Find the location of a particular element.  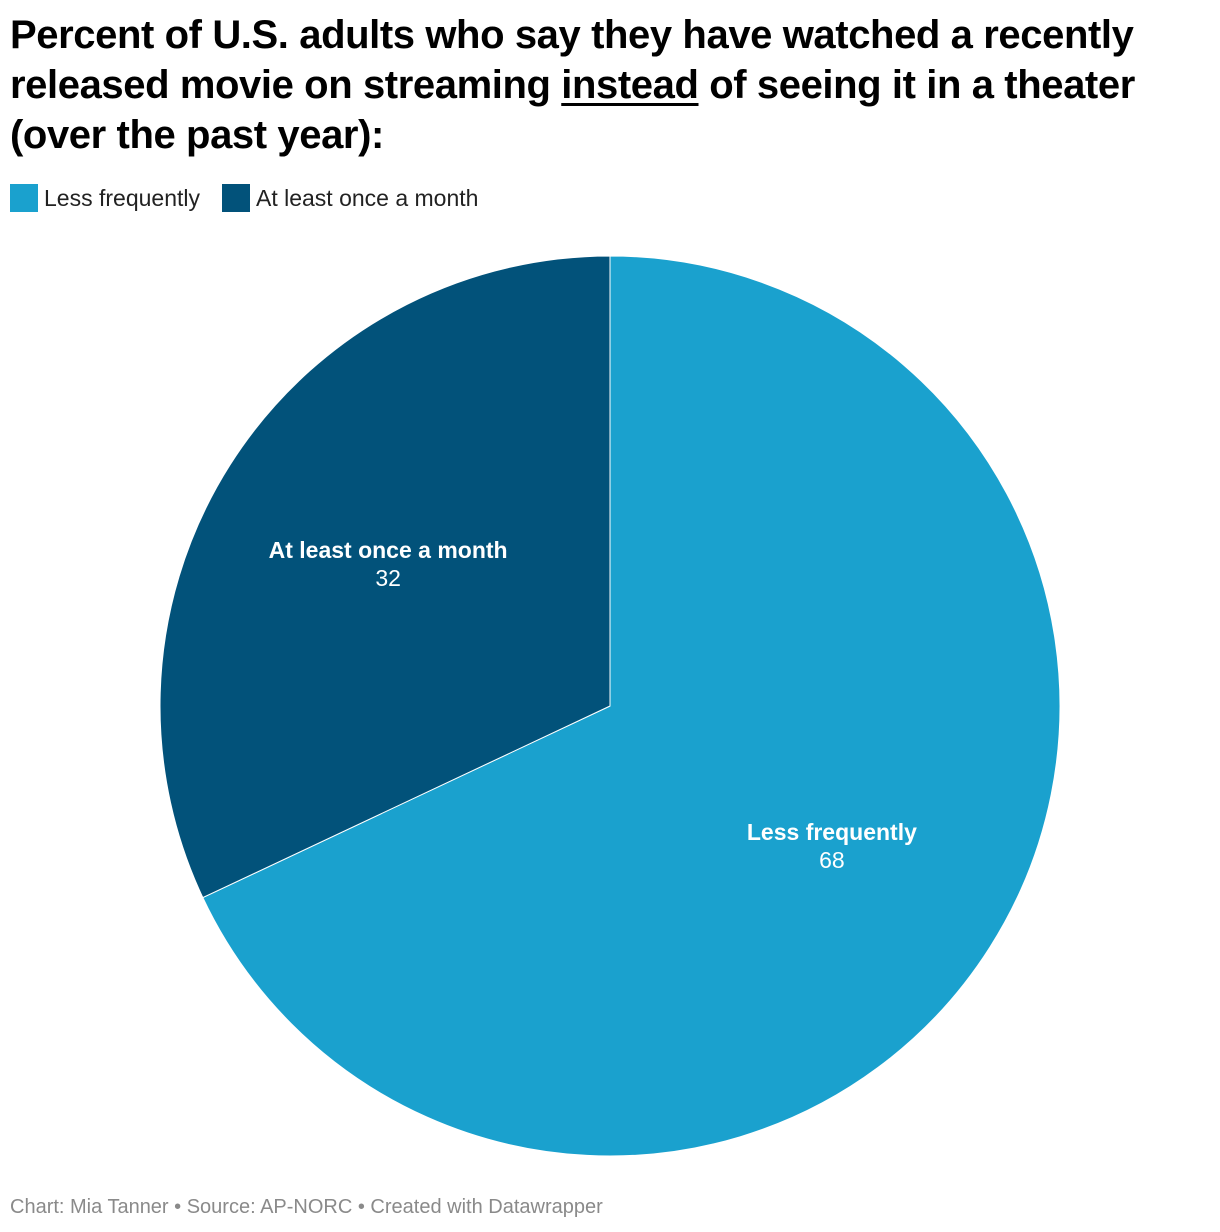

slice-label-less-frequently: Less frequently is located at coordinates (832, 832).